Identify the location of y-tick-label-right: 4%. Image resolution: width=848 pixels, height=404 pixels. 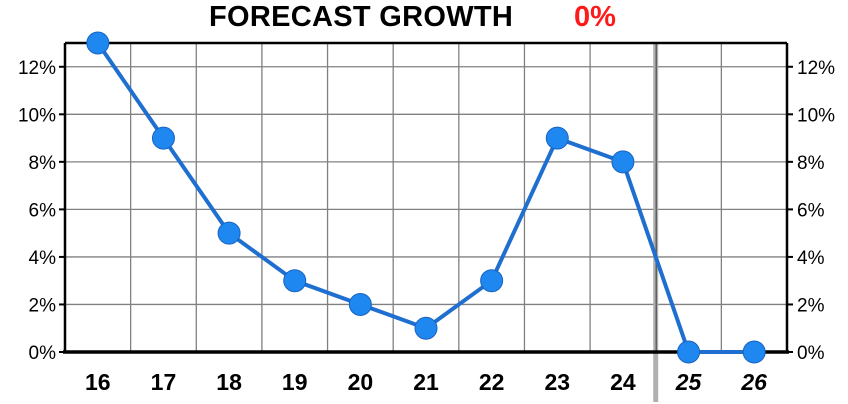
(811, 258).